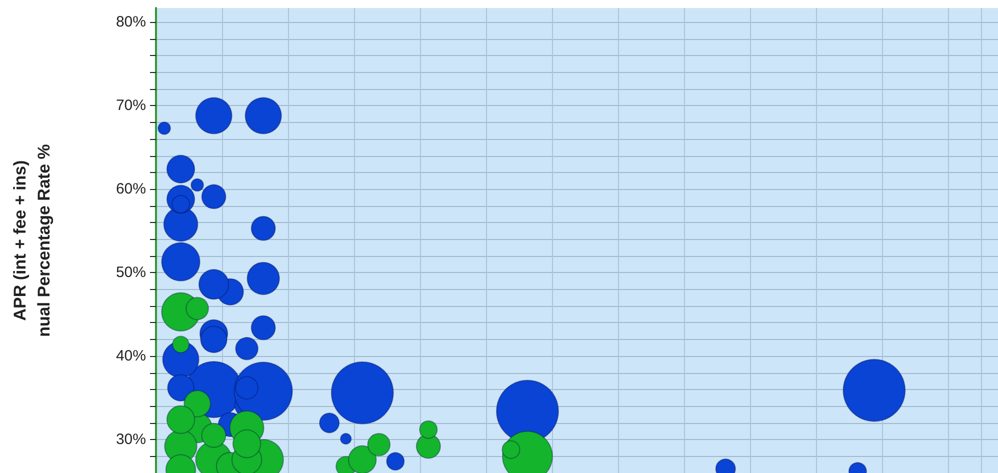  What do you see at coordinates (131, 356) in the screenshot?
I see `y-tick-label: 40%` at bounding box center [131, 356].